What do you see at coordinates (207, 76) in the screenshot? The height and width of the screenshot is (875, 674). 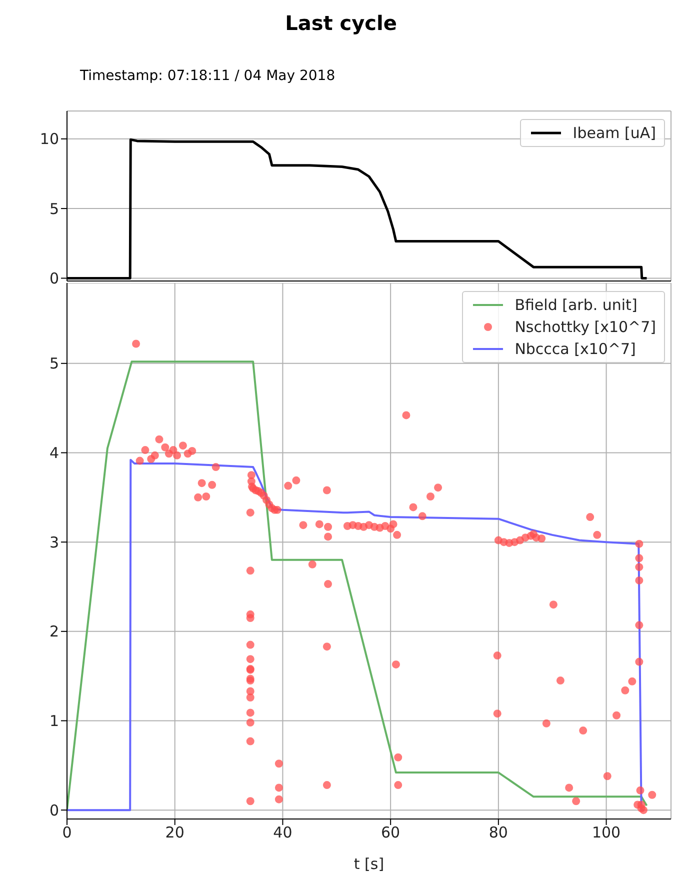 I see `chart-subtitle: Timestamp: 07:18:11 / 04 May 2018` at bounding box center [207, 76].